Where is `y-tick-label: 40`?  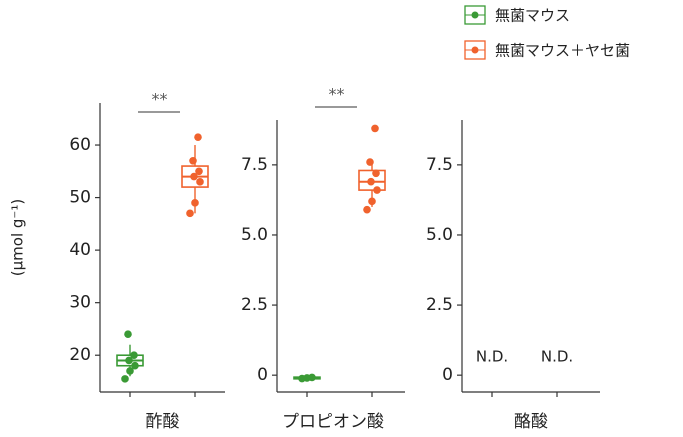
y-tick-label: 40 is located at coordinates (80, 250).